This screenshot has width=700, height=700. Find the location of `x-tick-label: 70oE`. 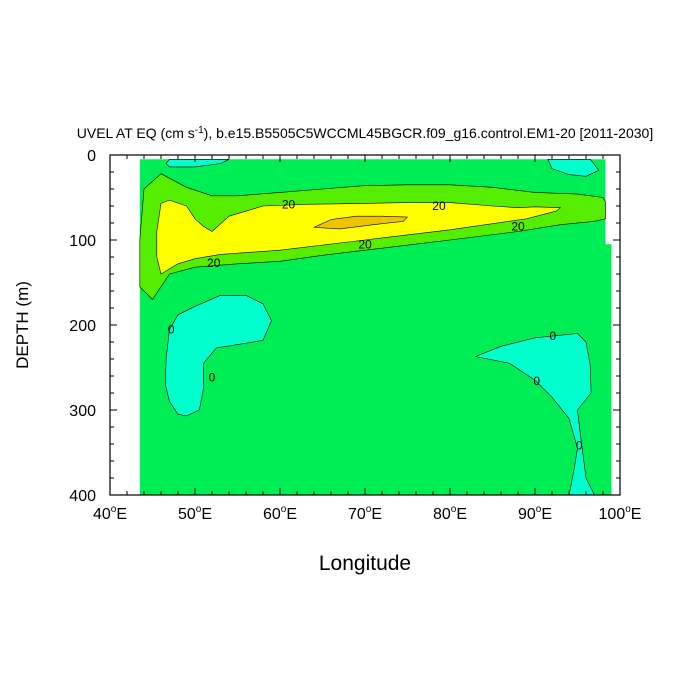

x-tick-label: 70oE is located at coordinates (365, 513).